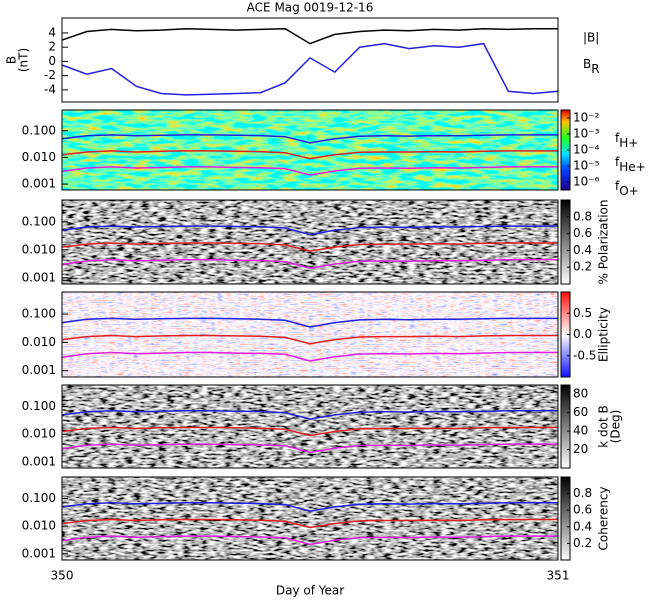  What do you see at coordinates (626, 140) in the screenshot?
I see `legend-entry: fH+` at bounding box center [626, 140].